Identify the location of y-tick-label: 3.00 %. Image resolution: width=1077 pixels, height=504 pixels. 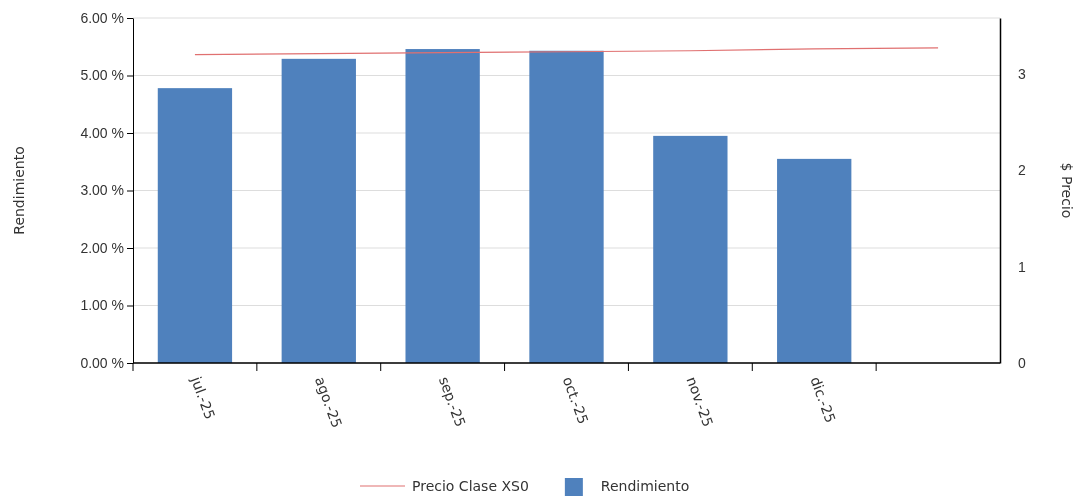
(102, 190).